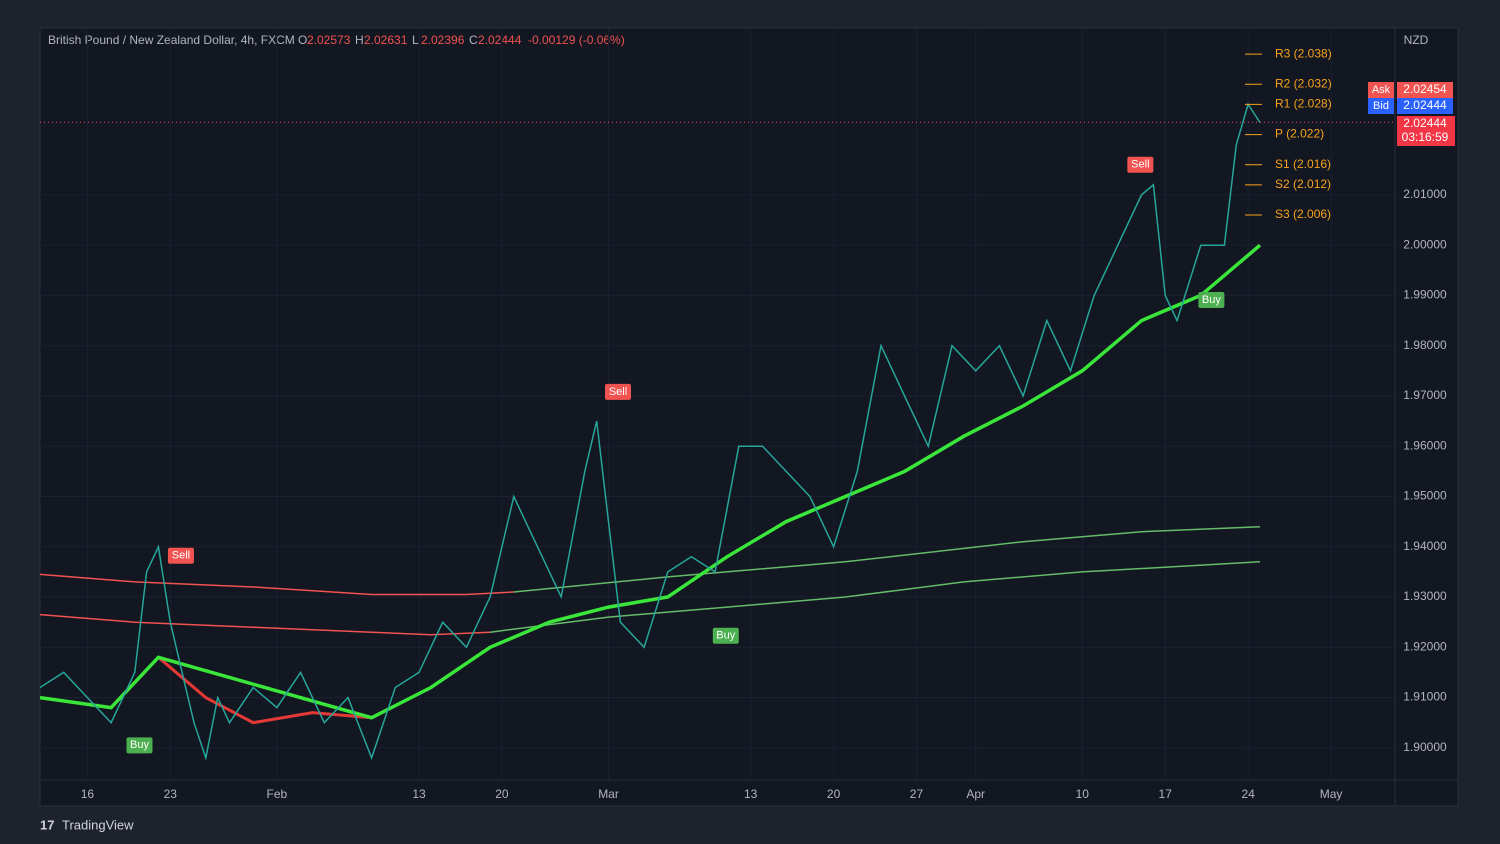  What do you see at coordinates (1303, 184) in the screenshot?
I see `pivot-label: S2 (2.012)` at bounding box center [1303, 184].